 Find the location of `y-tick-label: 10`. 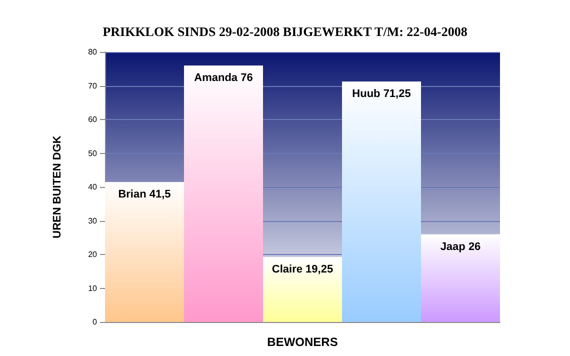

y-tick-label: 10 is located at coordinates (93, 288).